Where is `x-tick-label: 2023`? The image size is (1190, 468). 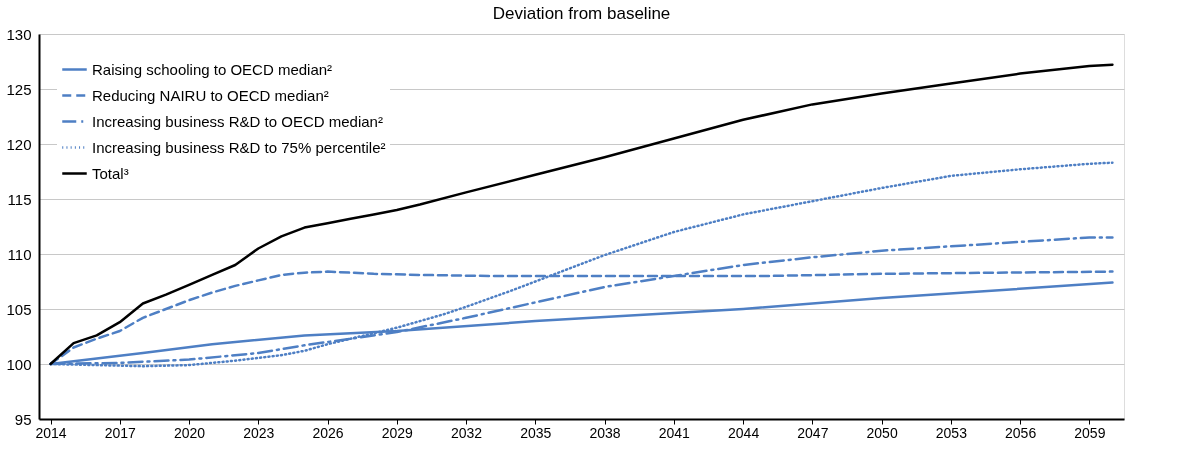
x-tick-label: 2023 is located at coordinates (259, 432).